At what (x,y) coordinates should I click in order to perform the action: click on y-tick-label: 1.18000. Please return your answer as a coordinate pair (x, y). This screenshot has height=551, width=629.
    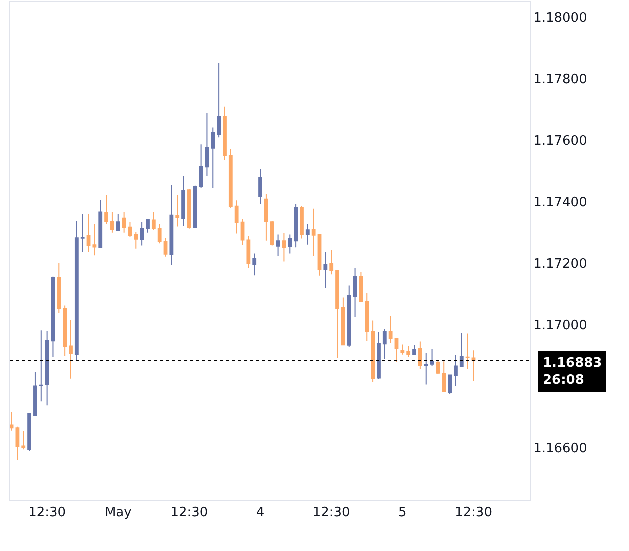
    Looking at the image, I should click on (561, 18).